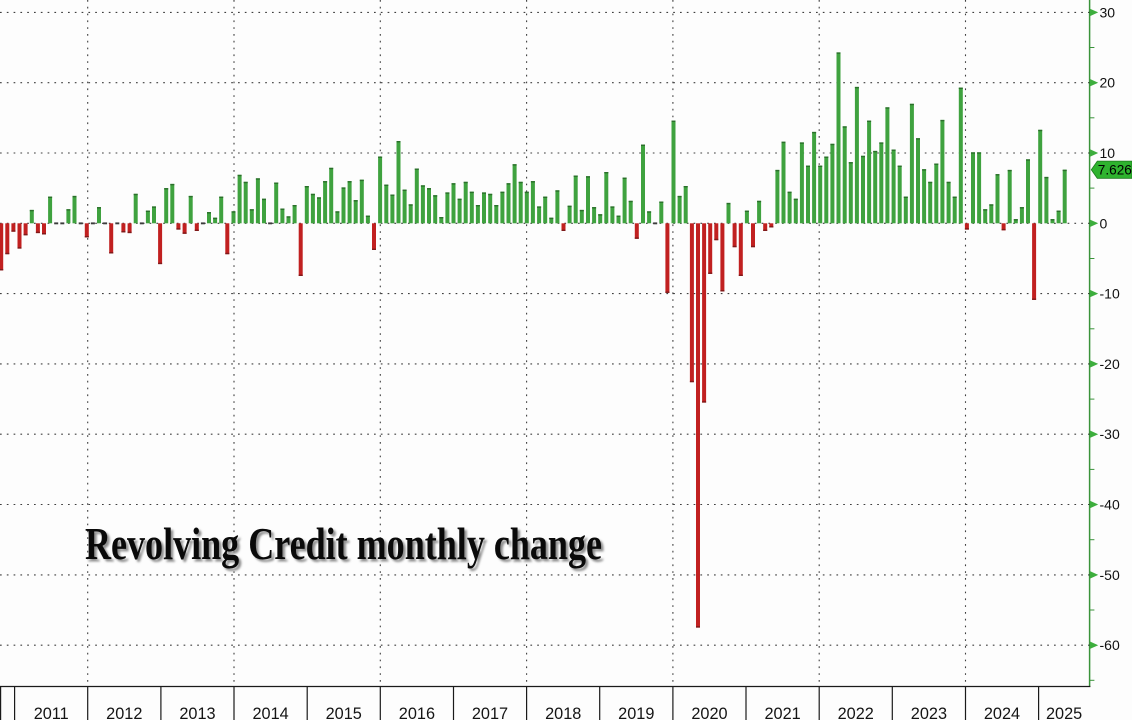 The image size is (1132, 720). Describe the element at coordinates (1108, 83) in the screenshot. I see `svg-text: 20` at that location.